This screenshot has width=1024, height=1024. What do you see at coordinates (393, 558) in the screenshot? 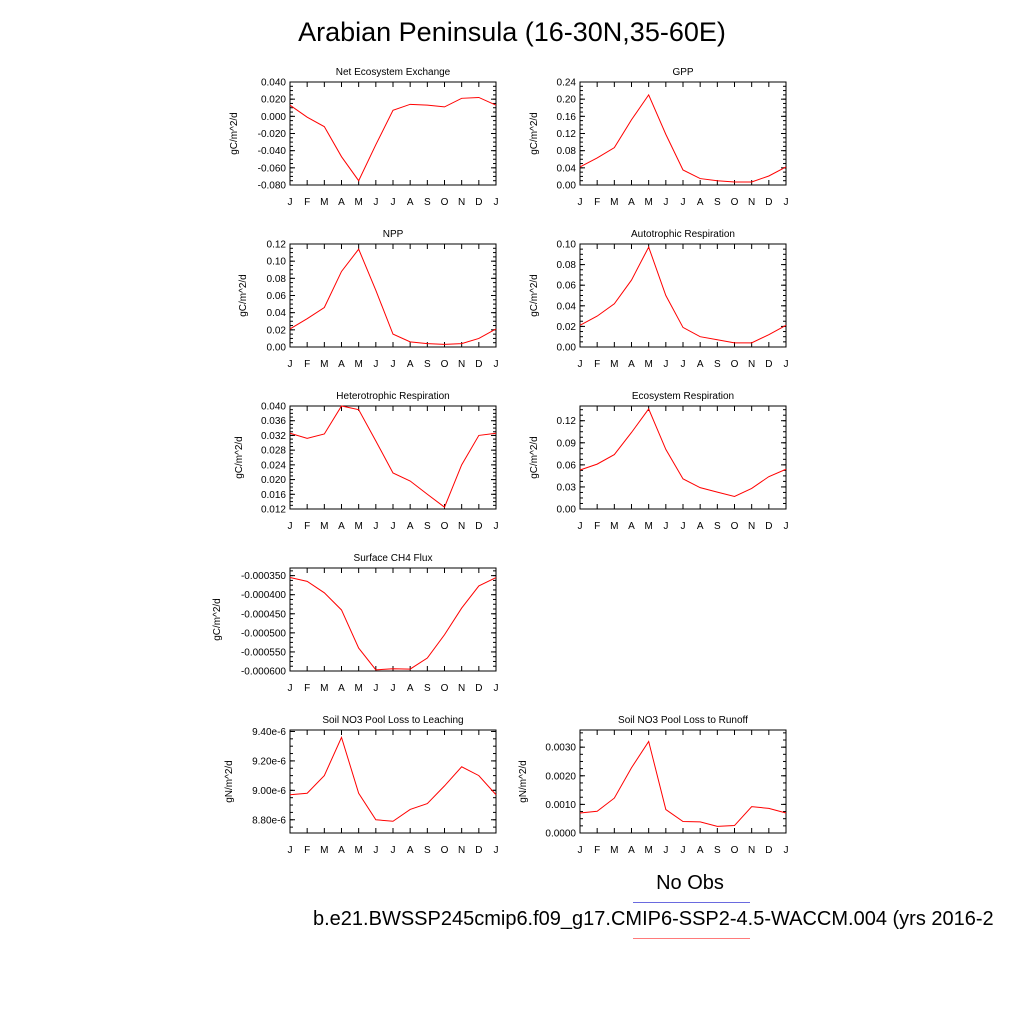
I see `panel-title: Surface CH4 Flux` at bounding box center [393, 558].